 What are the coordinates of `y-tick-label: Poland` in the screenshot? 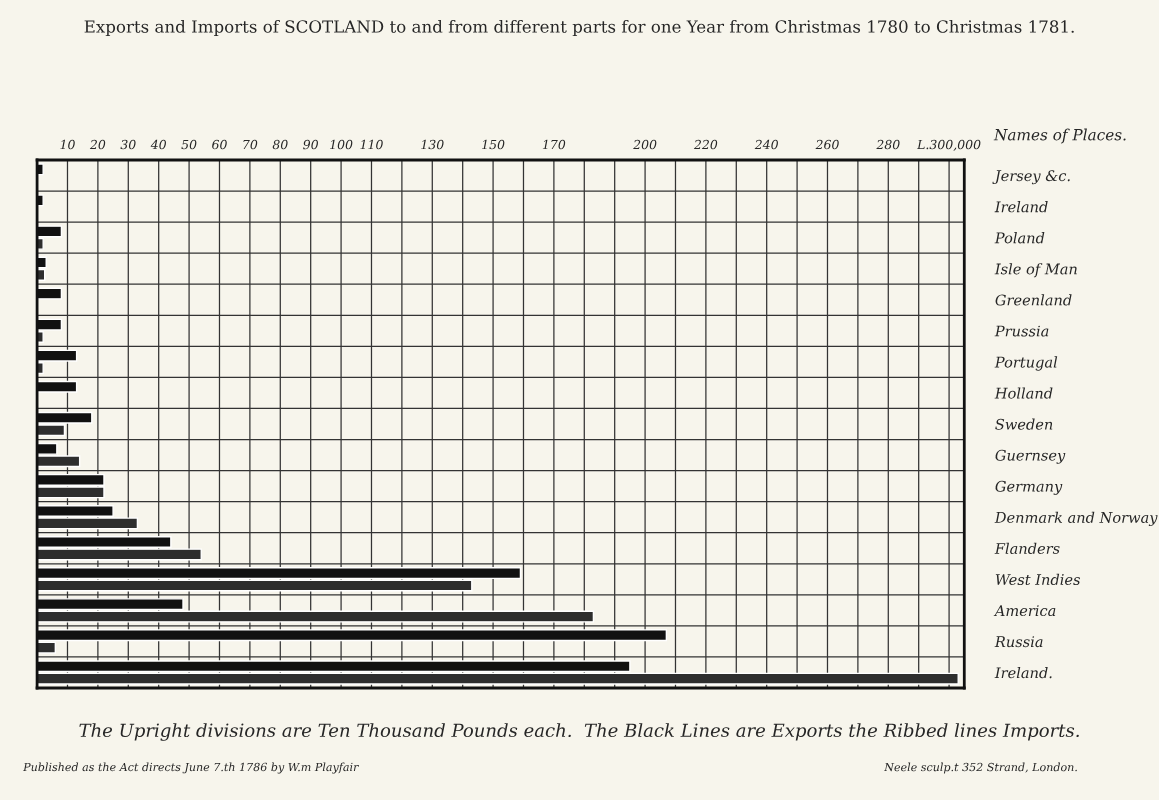 It's located at (1019, 238).